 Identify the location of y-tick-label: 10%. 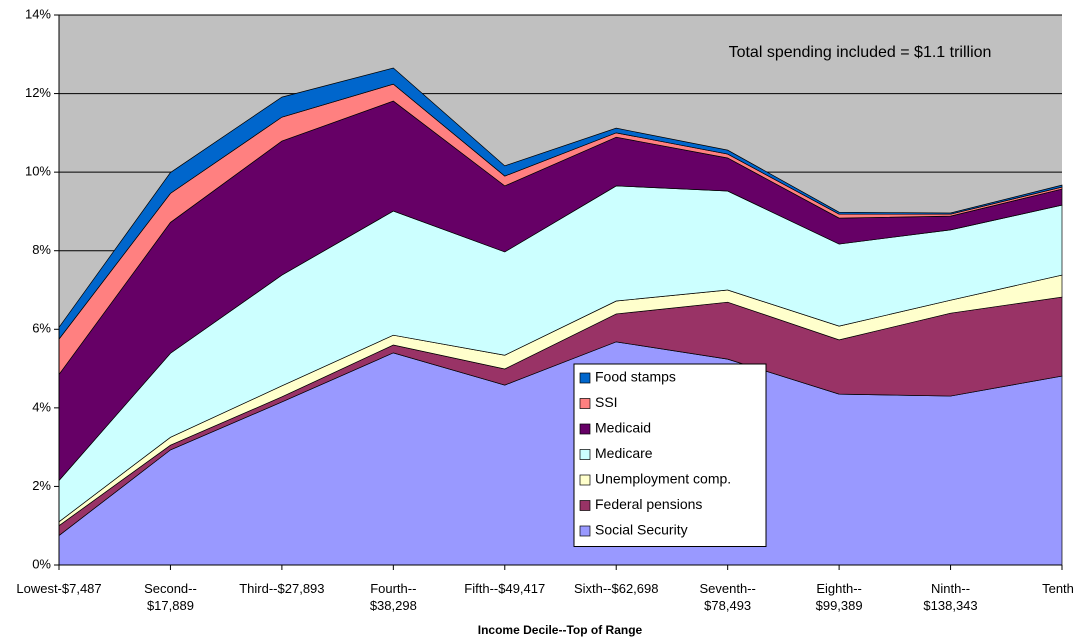
(38, 171).